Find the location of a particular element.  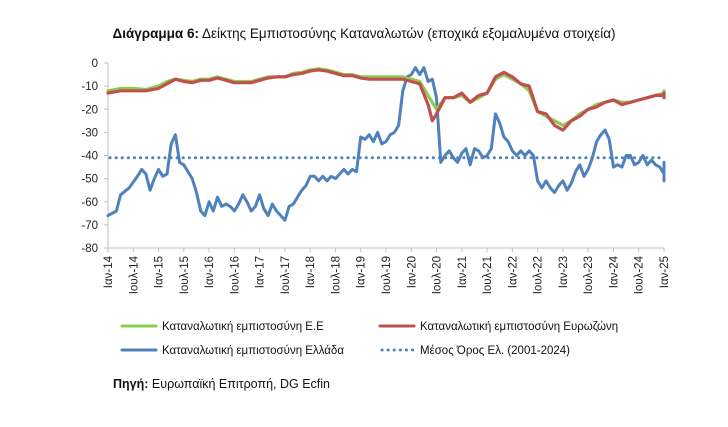

y-tick-label: -20 is located at coordinates (89, 110).